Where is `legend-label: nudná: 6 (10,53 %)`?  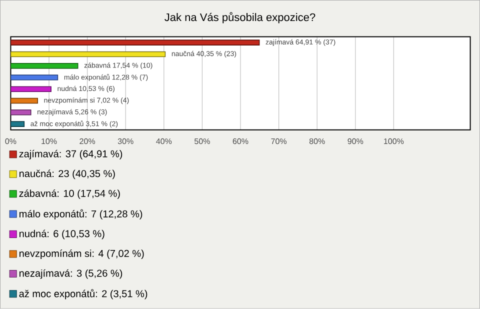 legend-label: nudná: 6 (10,53 %) is located at coordinates (62, 235).